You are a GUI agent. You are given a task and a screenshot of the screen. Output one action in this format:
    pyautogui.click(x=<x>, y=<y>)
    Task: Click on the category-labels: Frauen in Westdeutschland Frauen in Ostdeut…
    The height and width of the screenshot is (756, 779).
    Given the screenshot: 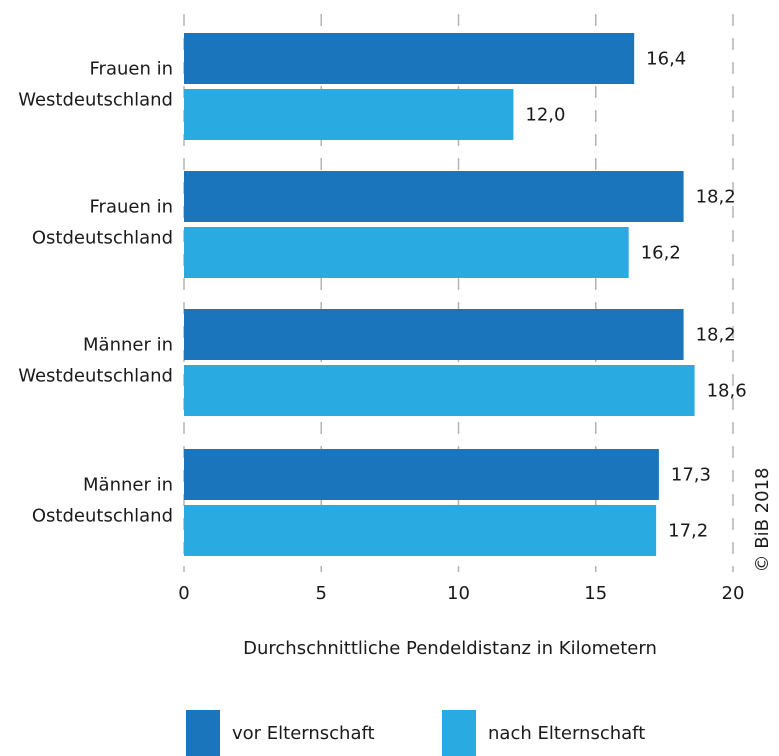 What is the action you would take?
    pyautogui.click(x=95, y=293)
    